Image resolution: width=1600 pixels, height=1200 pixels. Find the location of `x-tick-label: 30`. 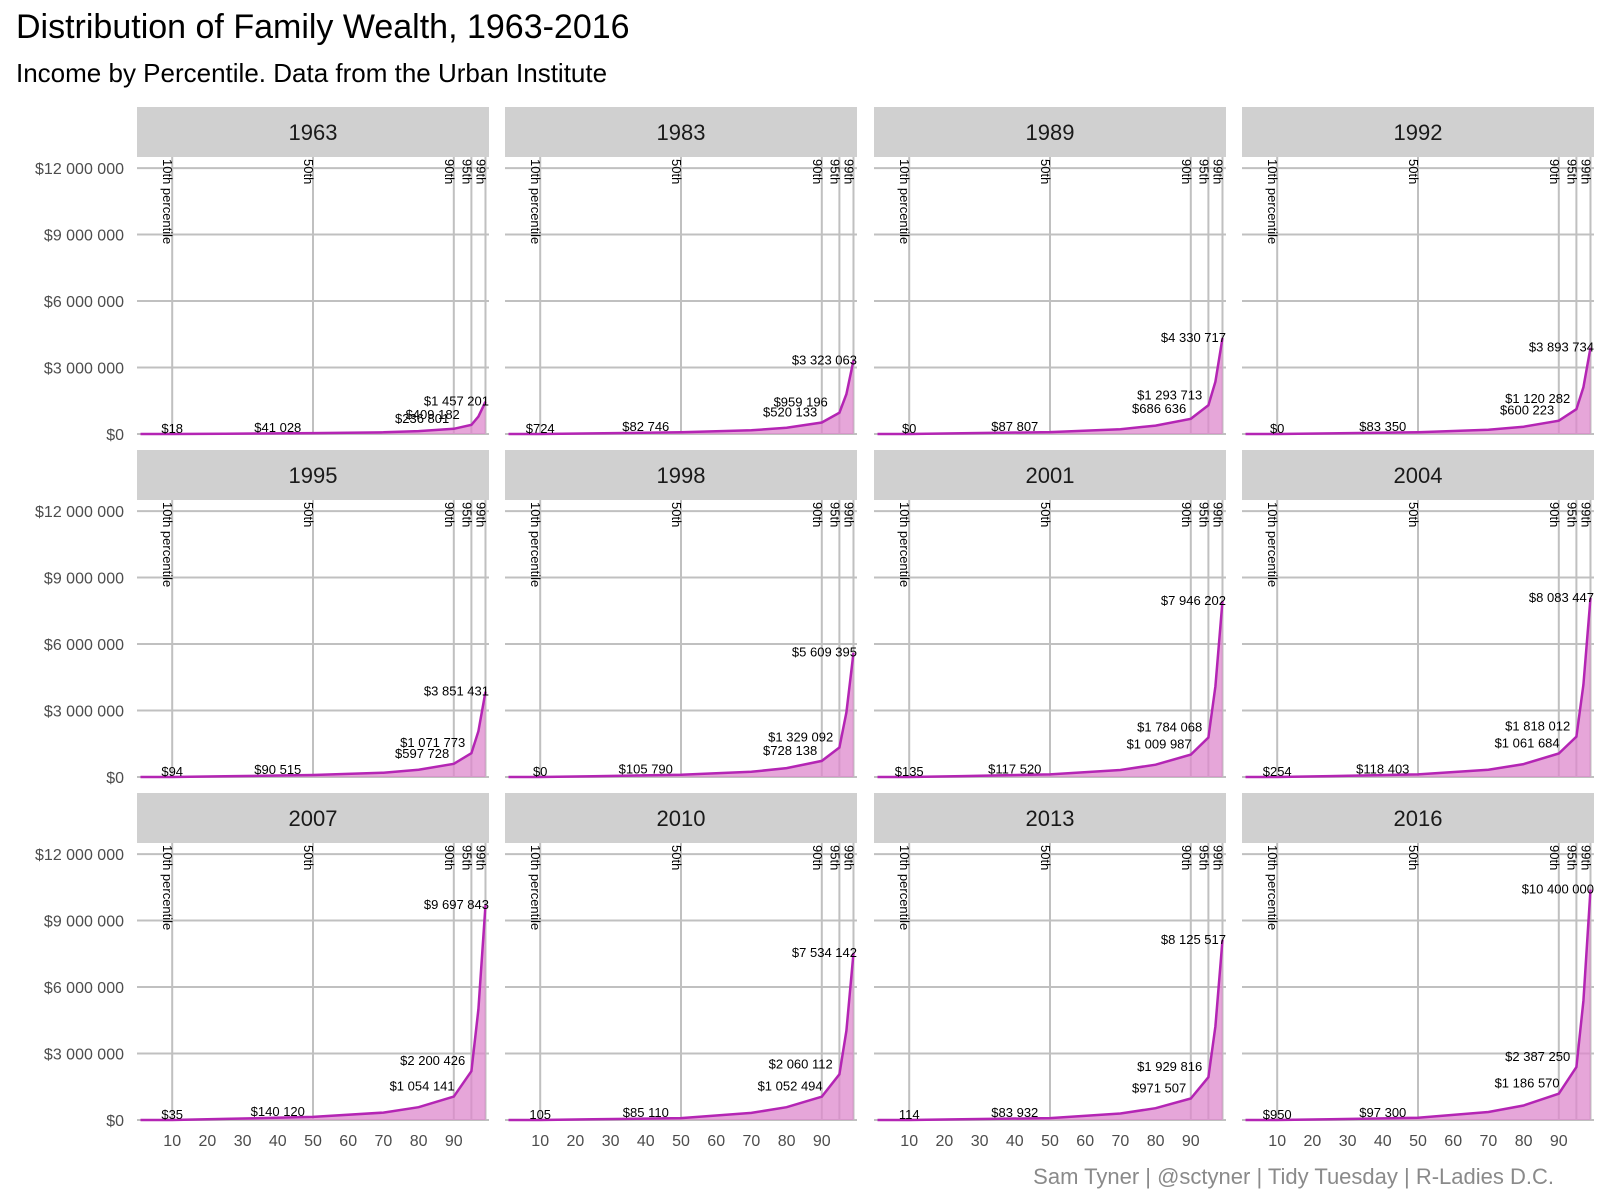

x-tick-label: 30 is located at coordinates (243, 1141).